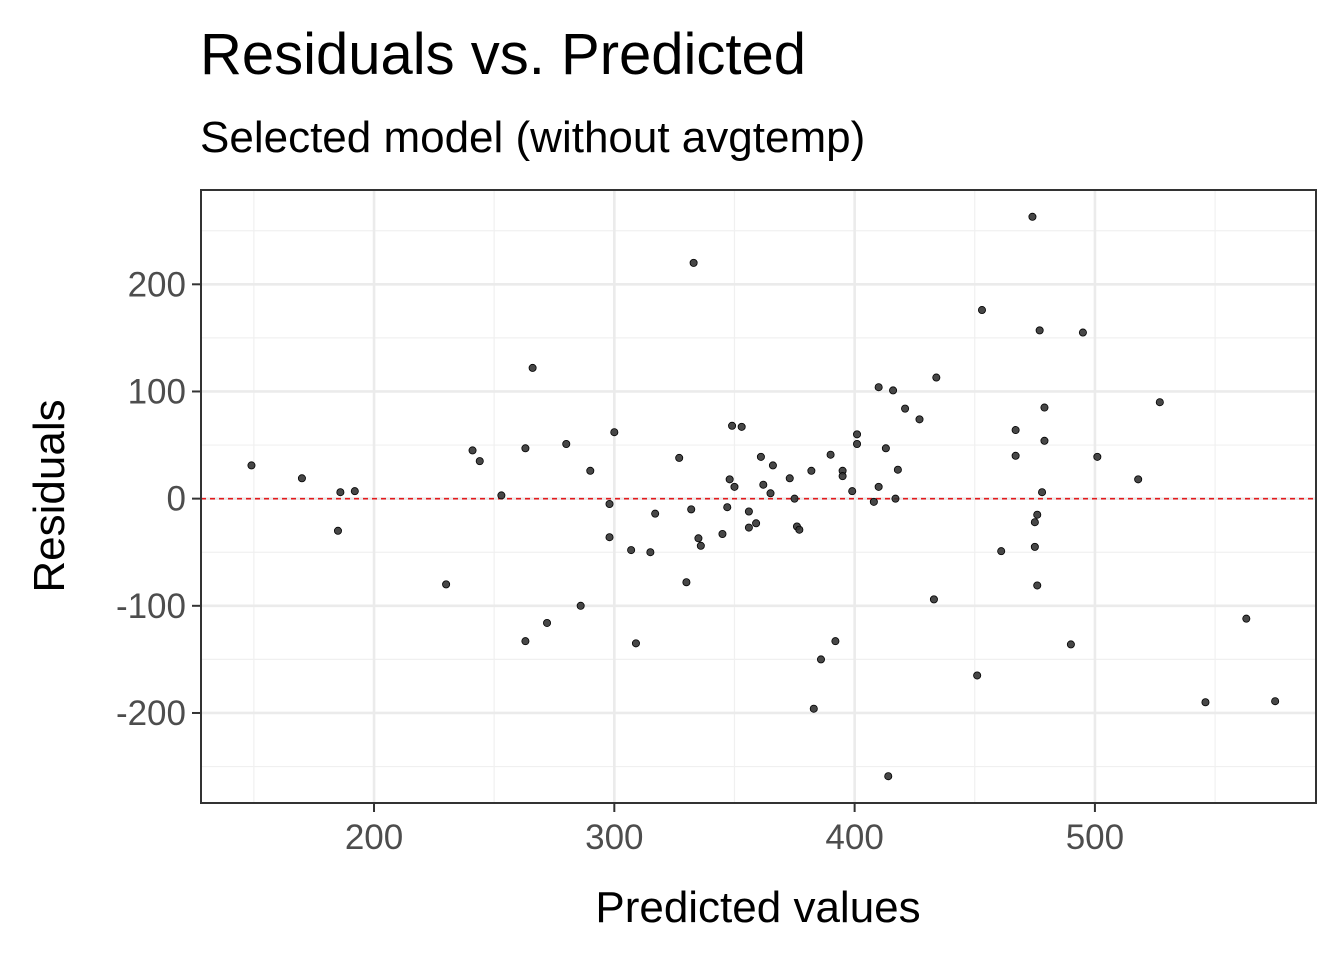 The width and height of the screenshot is (1344, 960). What do you see at coordinates (158, 499) in the screenshot?
I see `y-axis: -200 -100 0 100 200` at bounding box center [158, 499].